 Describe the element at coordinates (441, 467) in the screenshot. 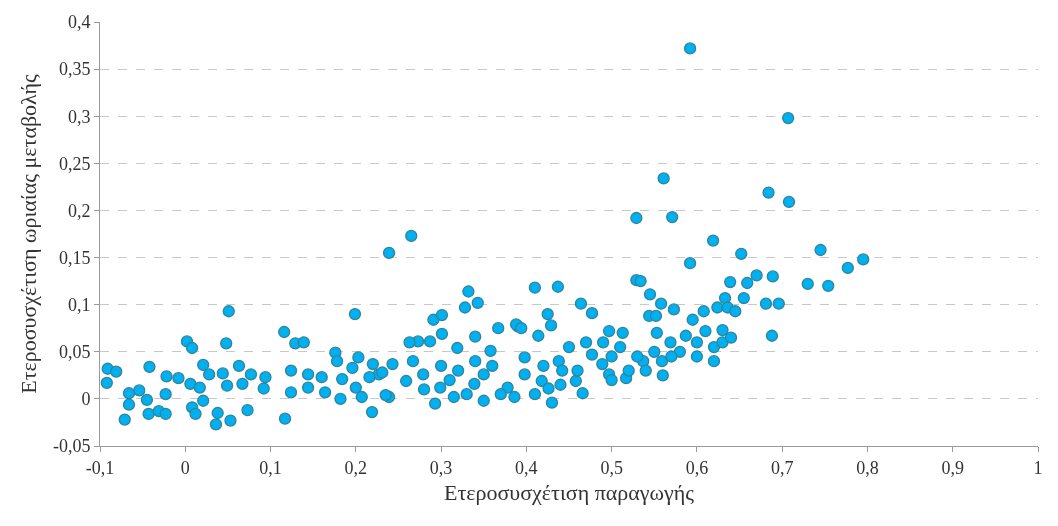

I see `x-tick-label: 0,3` at that location.